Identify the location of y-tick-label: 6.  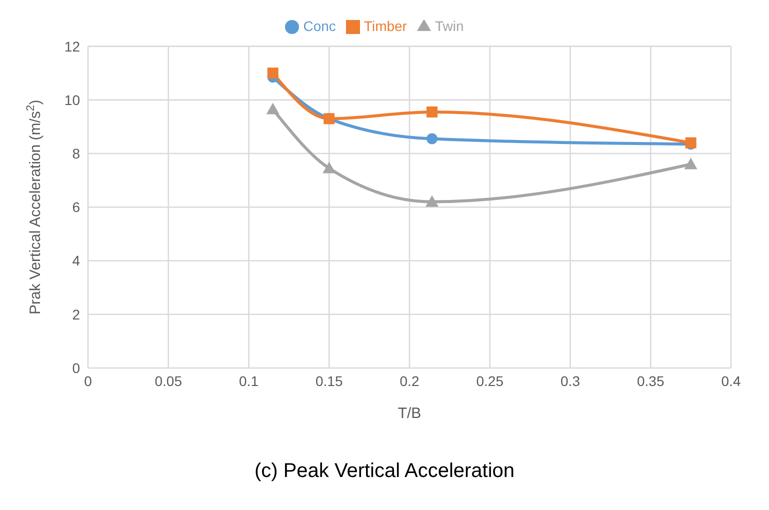
(76, 207).